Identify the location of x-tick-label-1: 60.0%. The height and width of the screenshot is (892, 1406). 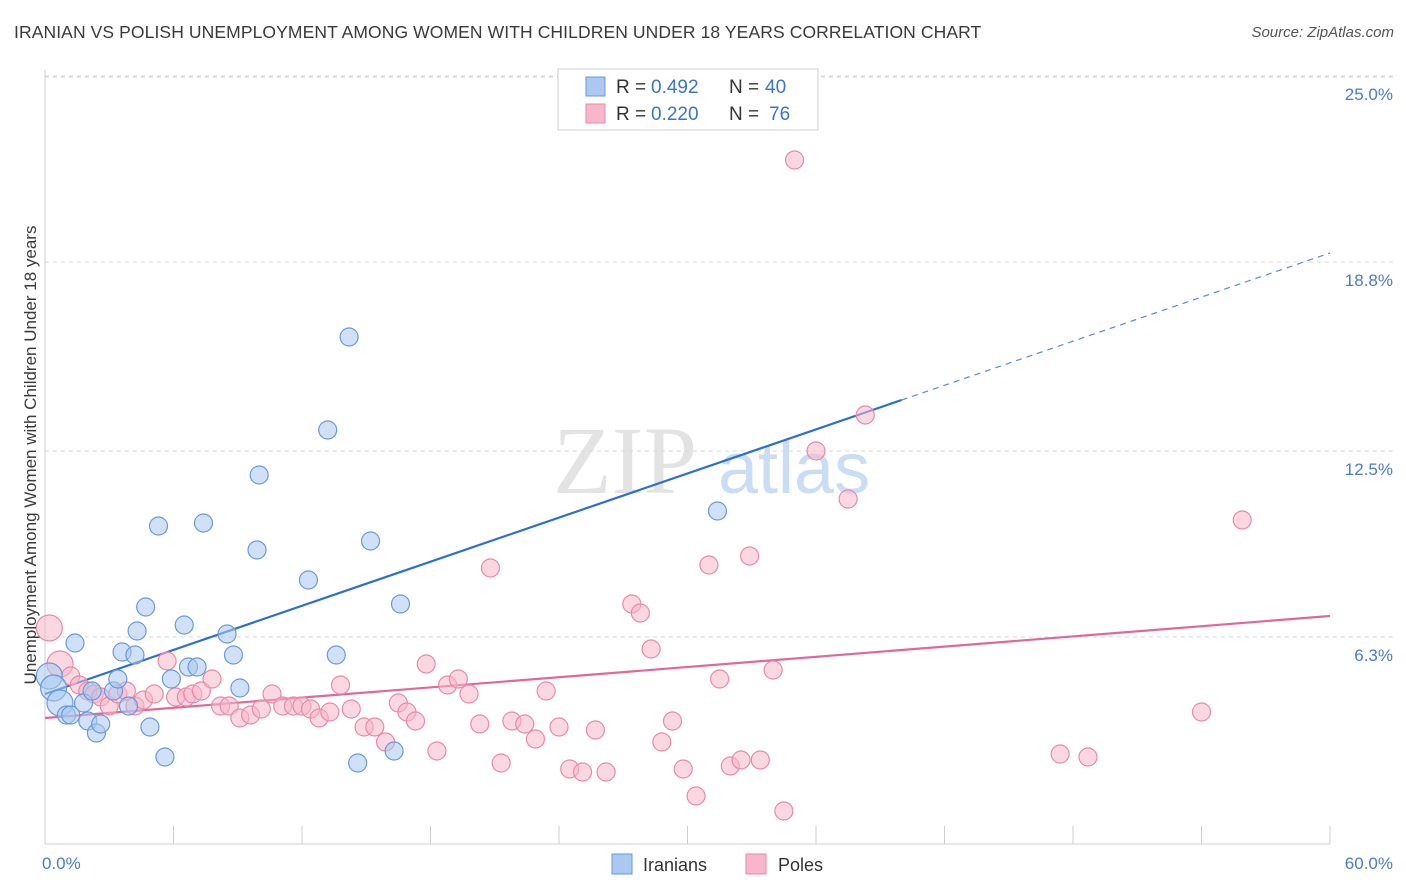
(1369, 863).